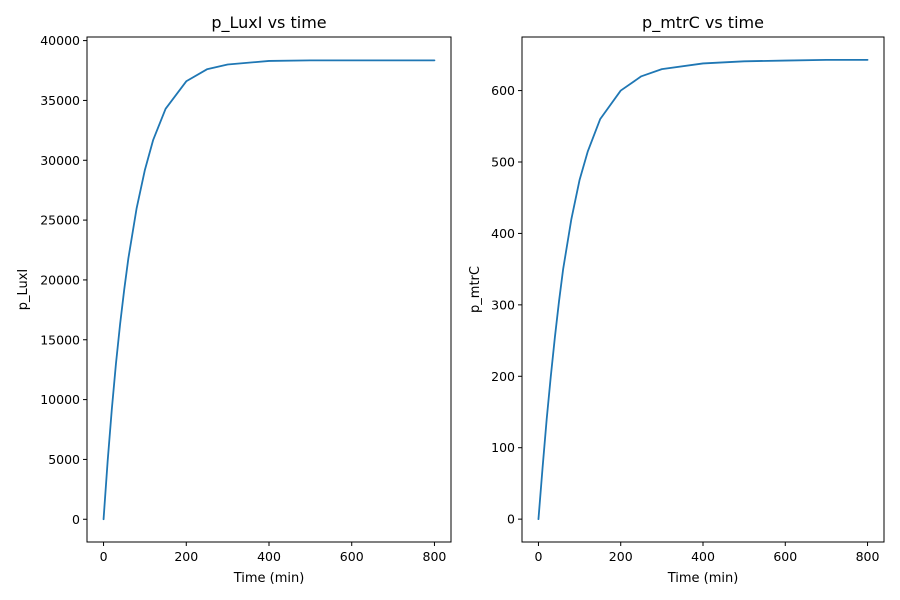 The width and height of the screenshot is (900, 600). I want to click on y-tick-label: 400, so click(503, 233).